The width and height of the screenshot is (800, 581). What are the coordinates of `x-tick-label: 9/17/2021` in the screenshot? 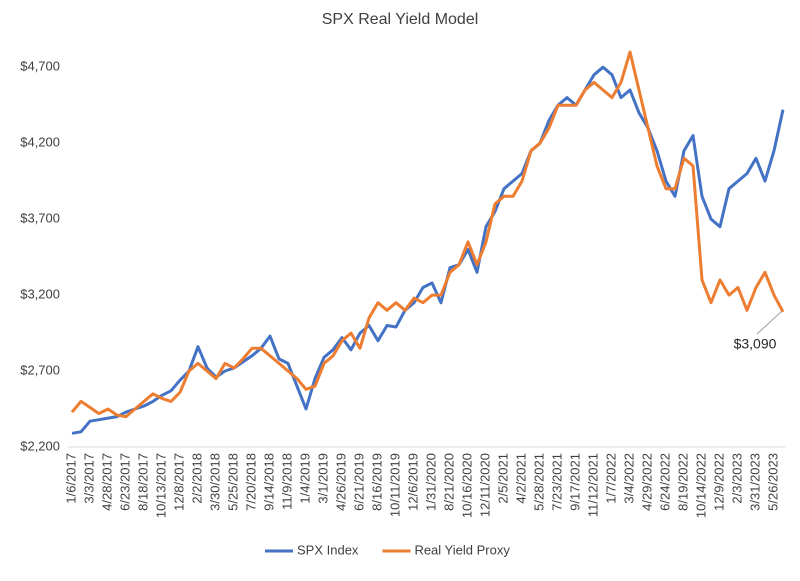 It's located at (574, 482).